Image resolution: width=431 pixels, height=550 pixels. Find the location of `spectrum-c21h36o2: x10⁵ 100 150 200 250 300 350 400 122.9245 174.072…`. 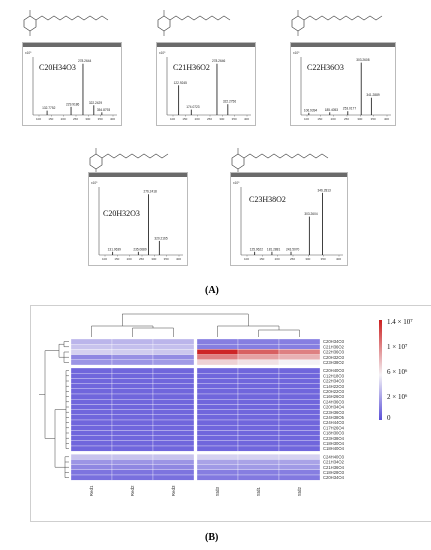

spectrum-c21h36o2: x10⁵ 100 150 200 250 300 350 400 122.9245 174.072… is located at coordinates (203, 66).